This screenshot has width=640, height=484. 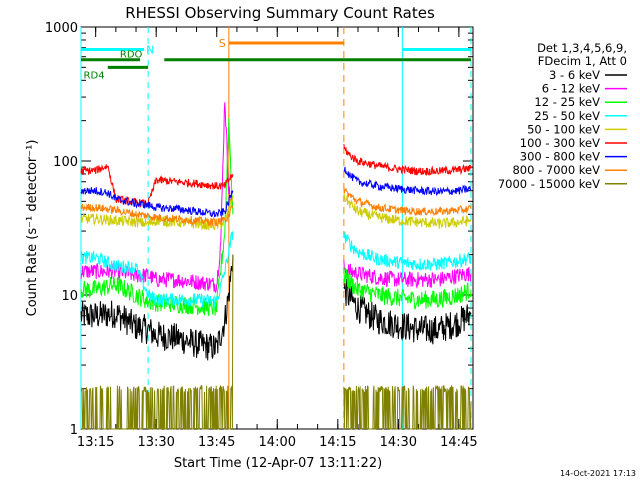 What do you see at coordinates (560, 143) in the screenshot?
I see `legend-label: 100 - 300 keV` at bounding box center [560, 143].